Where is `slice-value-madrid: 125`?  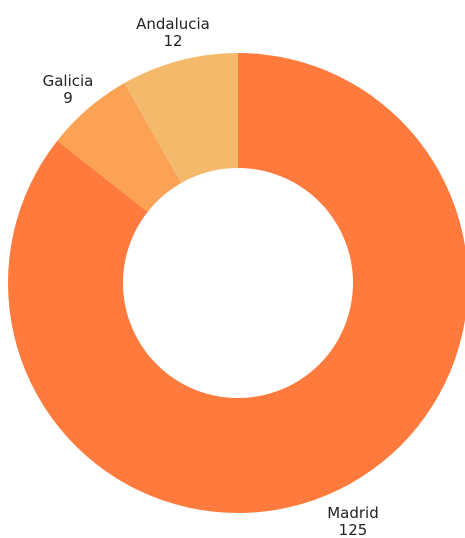 slice-value-madrid: 125 is located at coordinates (353, 529).